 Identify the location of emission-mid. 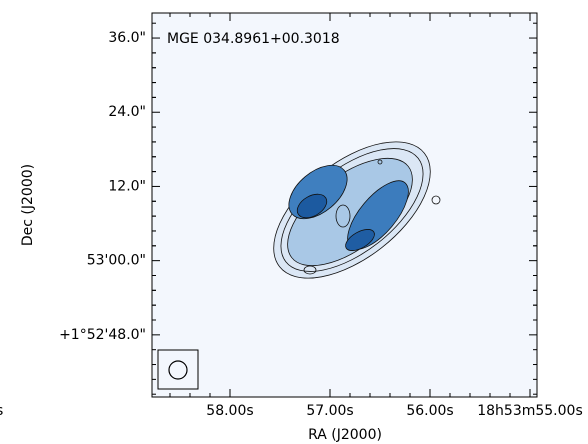
(350, 212).